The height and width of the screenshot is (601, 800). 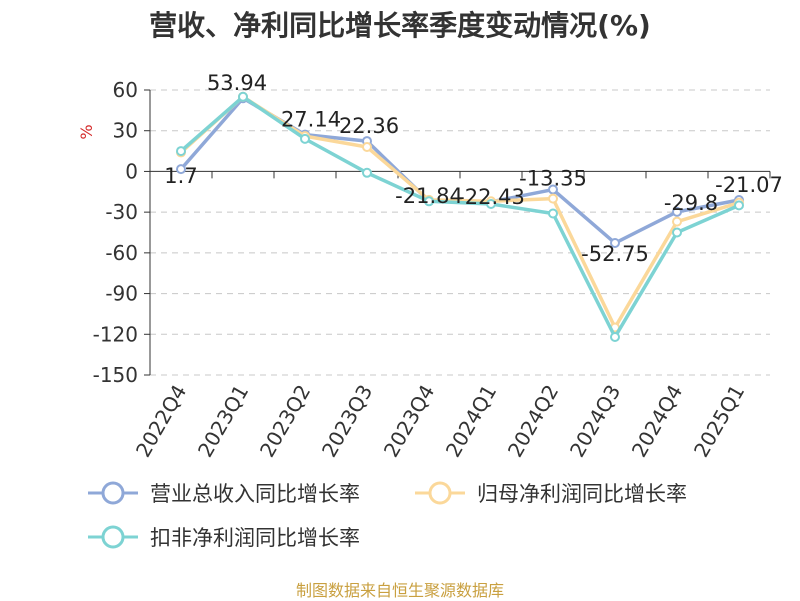 What do you see at coordinates (125, 131) in the screenshot?
I see `y-tick-label: 30` at bounding box center [125, 131].